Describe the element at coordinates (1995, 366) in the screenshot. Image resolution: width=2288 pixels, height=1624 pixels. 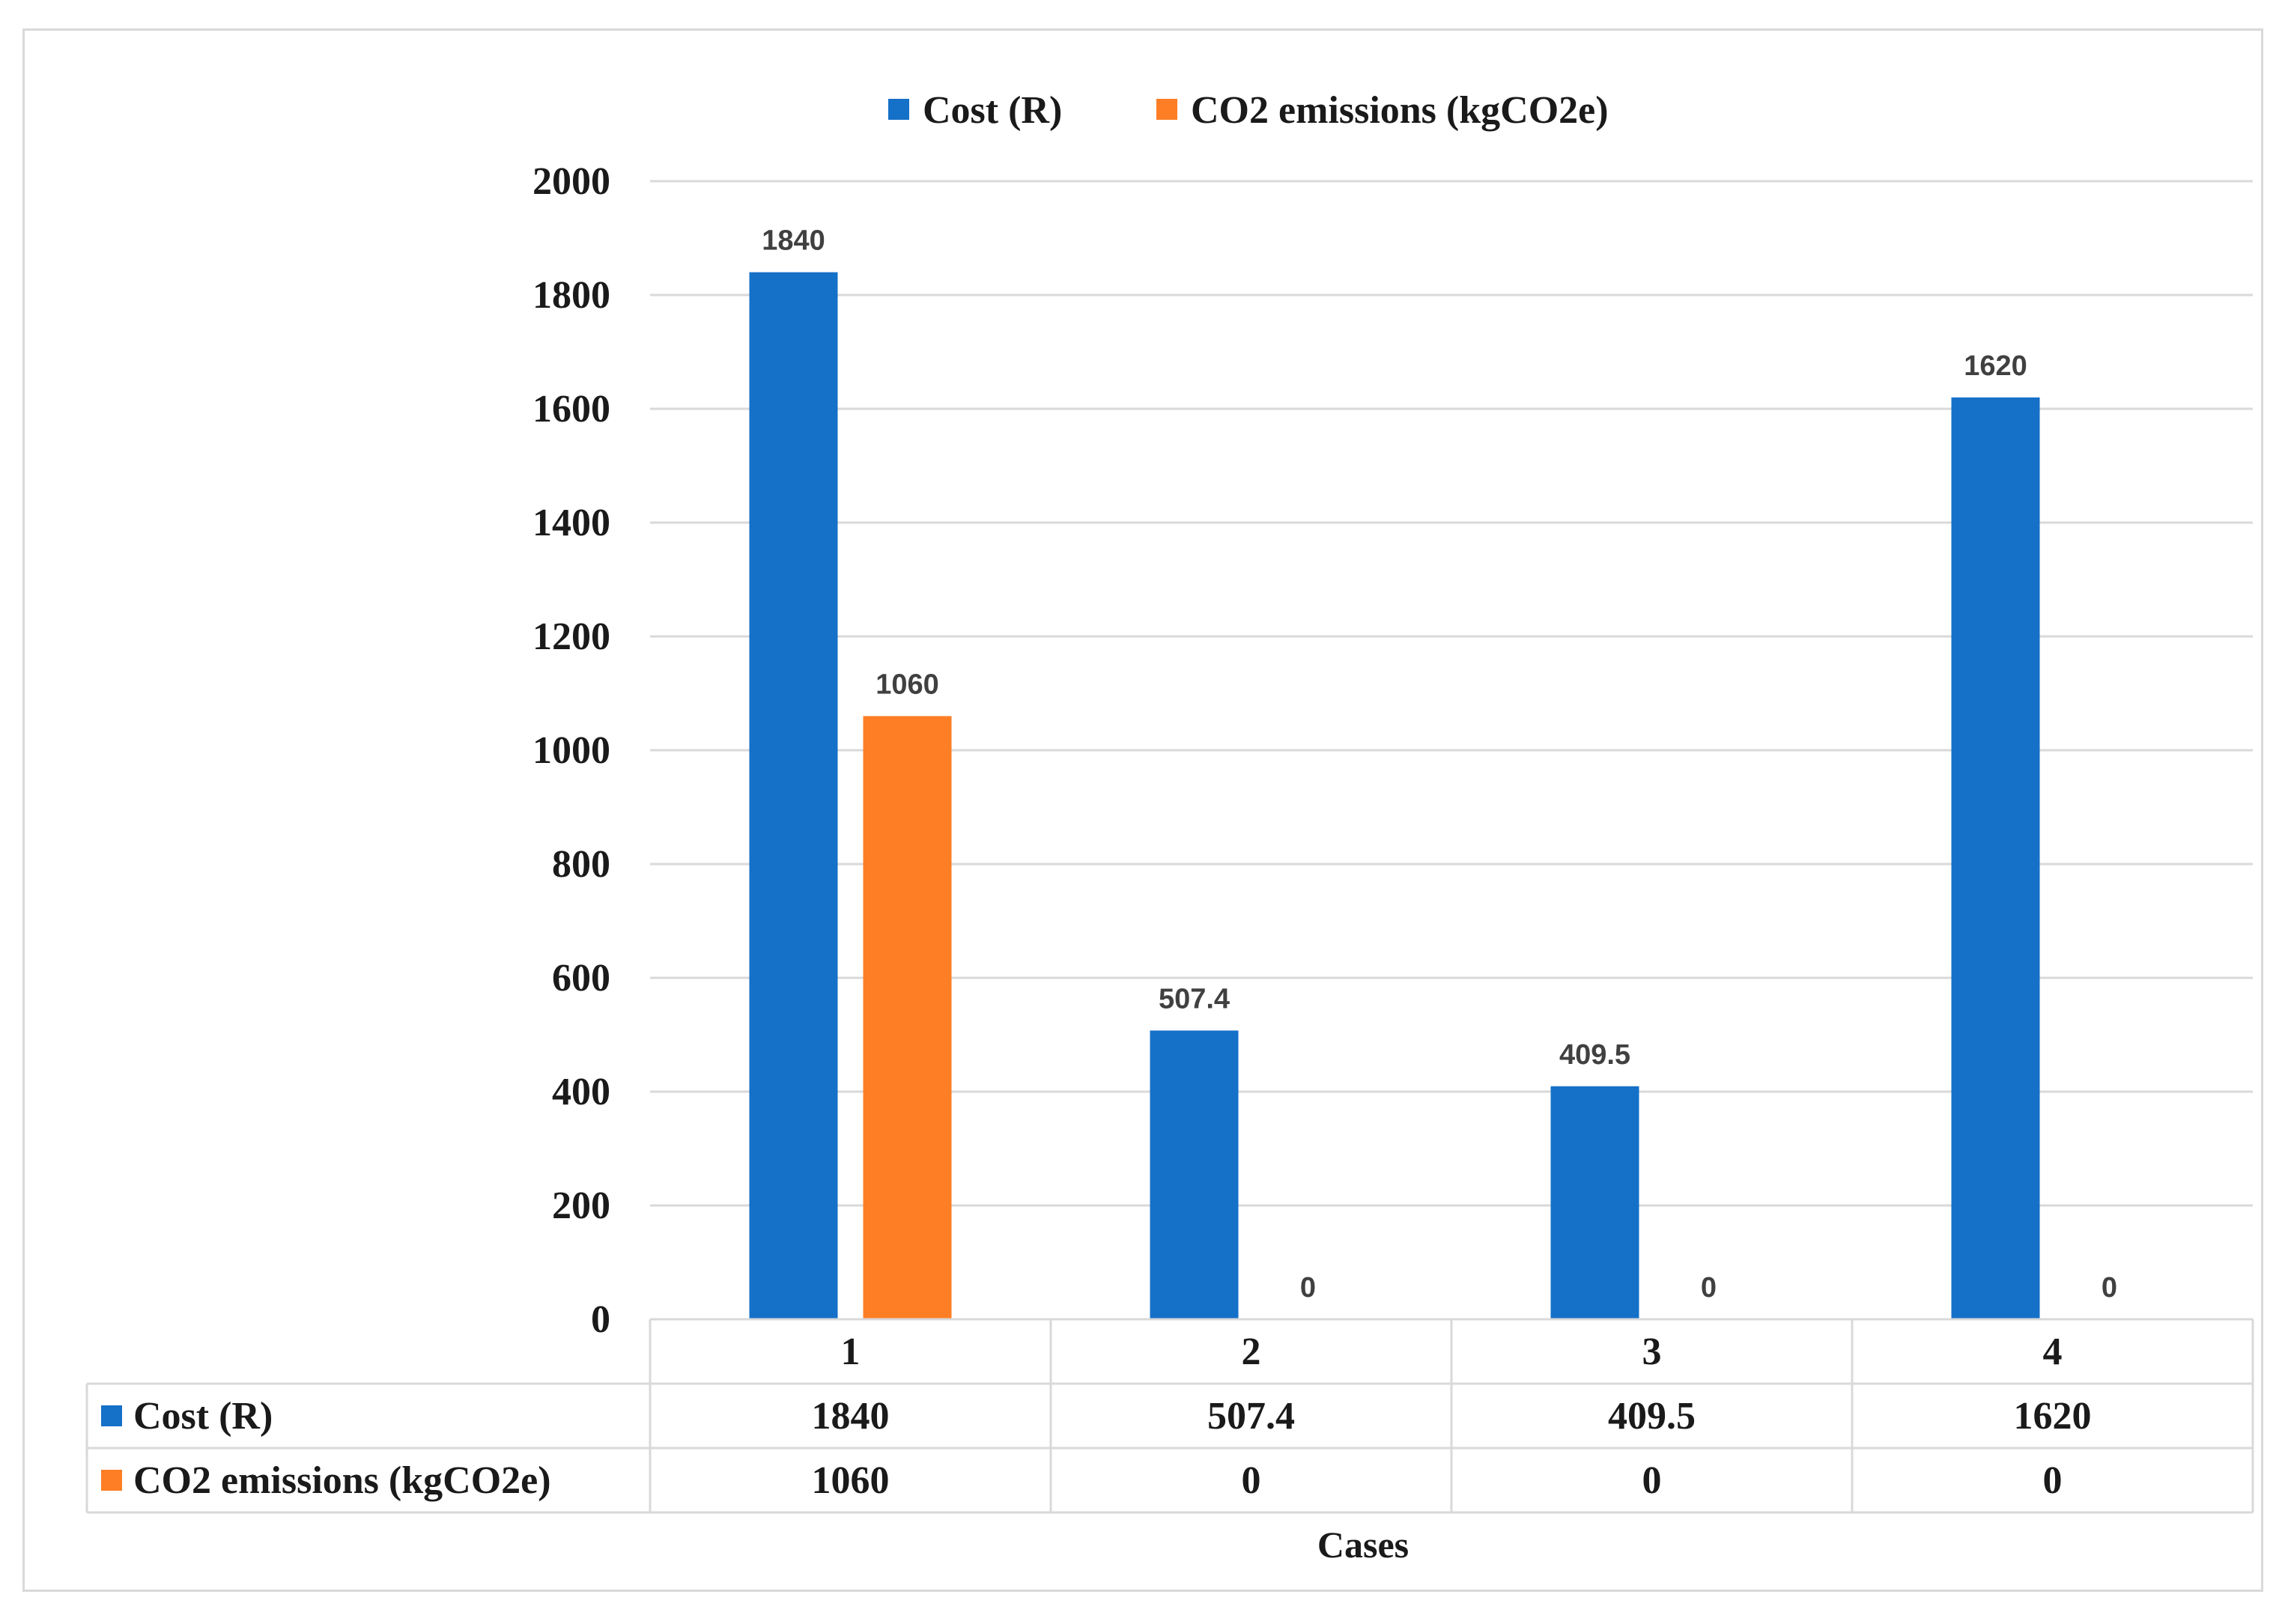
I see `data-label: 1620` at that location.